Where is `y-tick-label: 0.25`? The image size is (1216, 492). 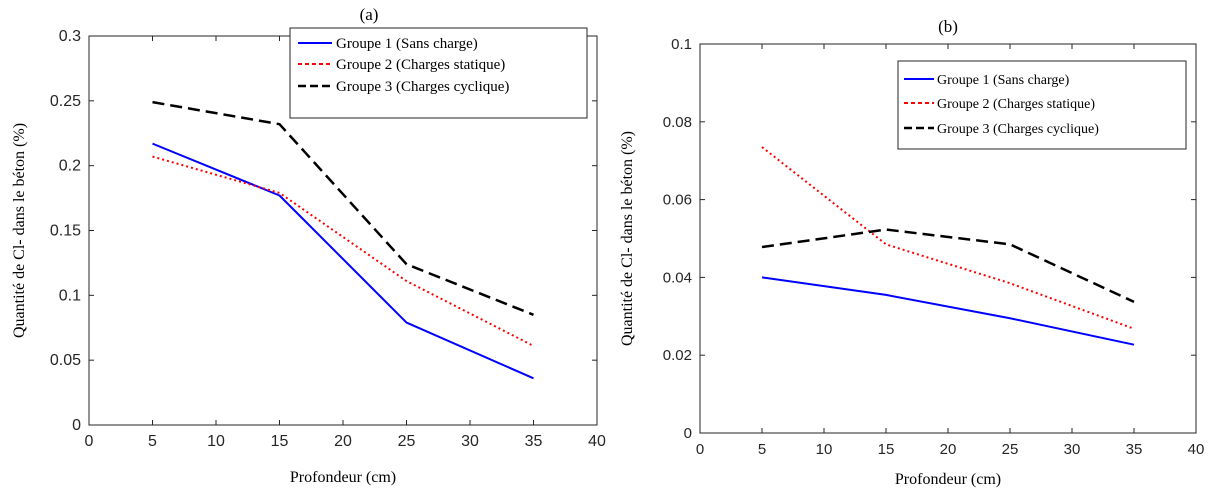 y-tick-label: 0.25 is located at coordinates (65, 101).